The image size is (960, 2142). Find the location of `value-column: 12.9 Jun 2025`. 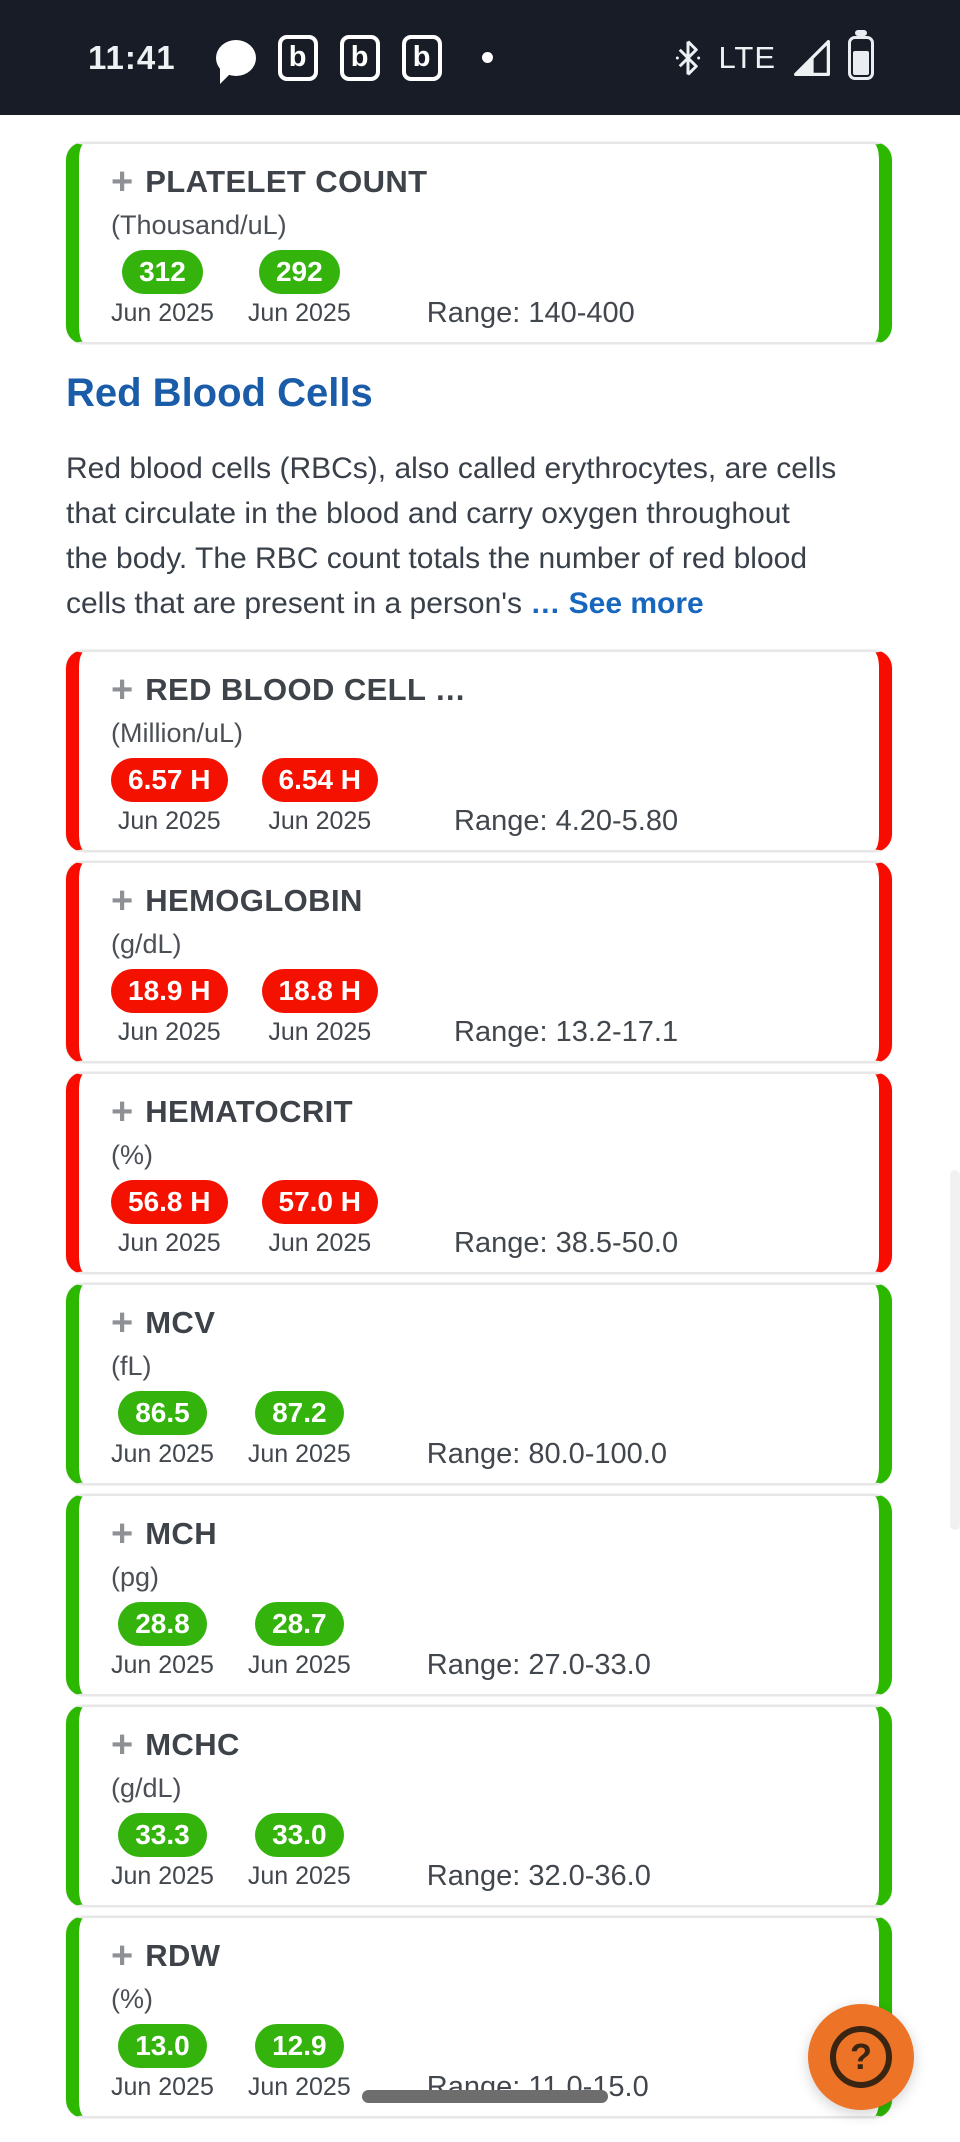

value-column: 12.9 Jun 2025 is located at coordinates (299, 2063).